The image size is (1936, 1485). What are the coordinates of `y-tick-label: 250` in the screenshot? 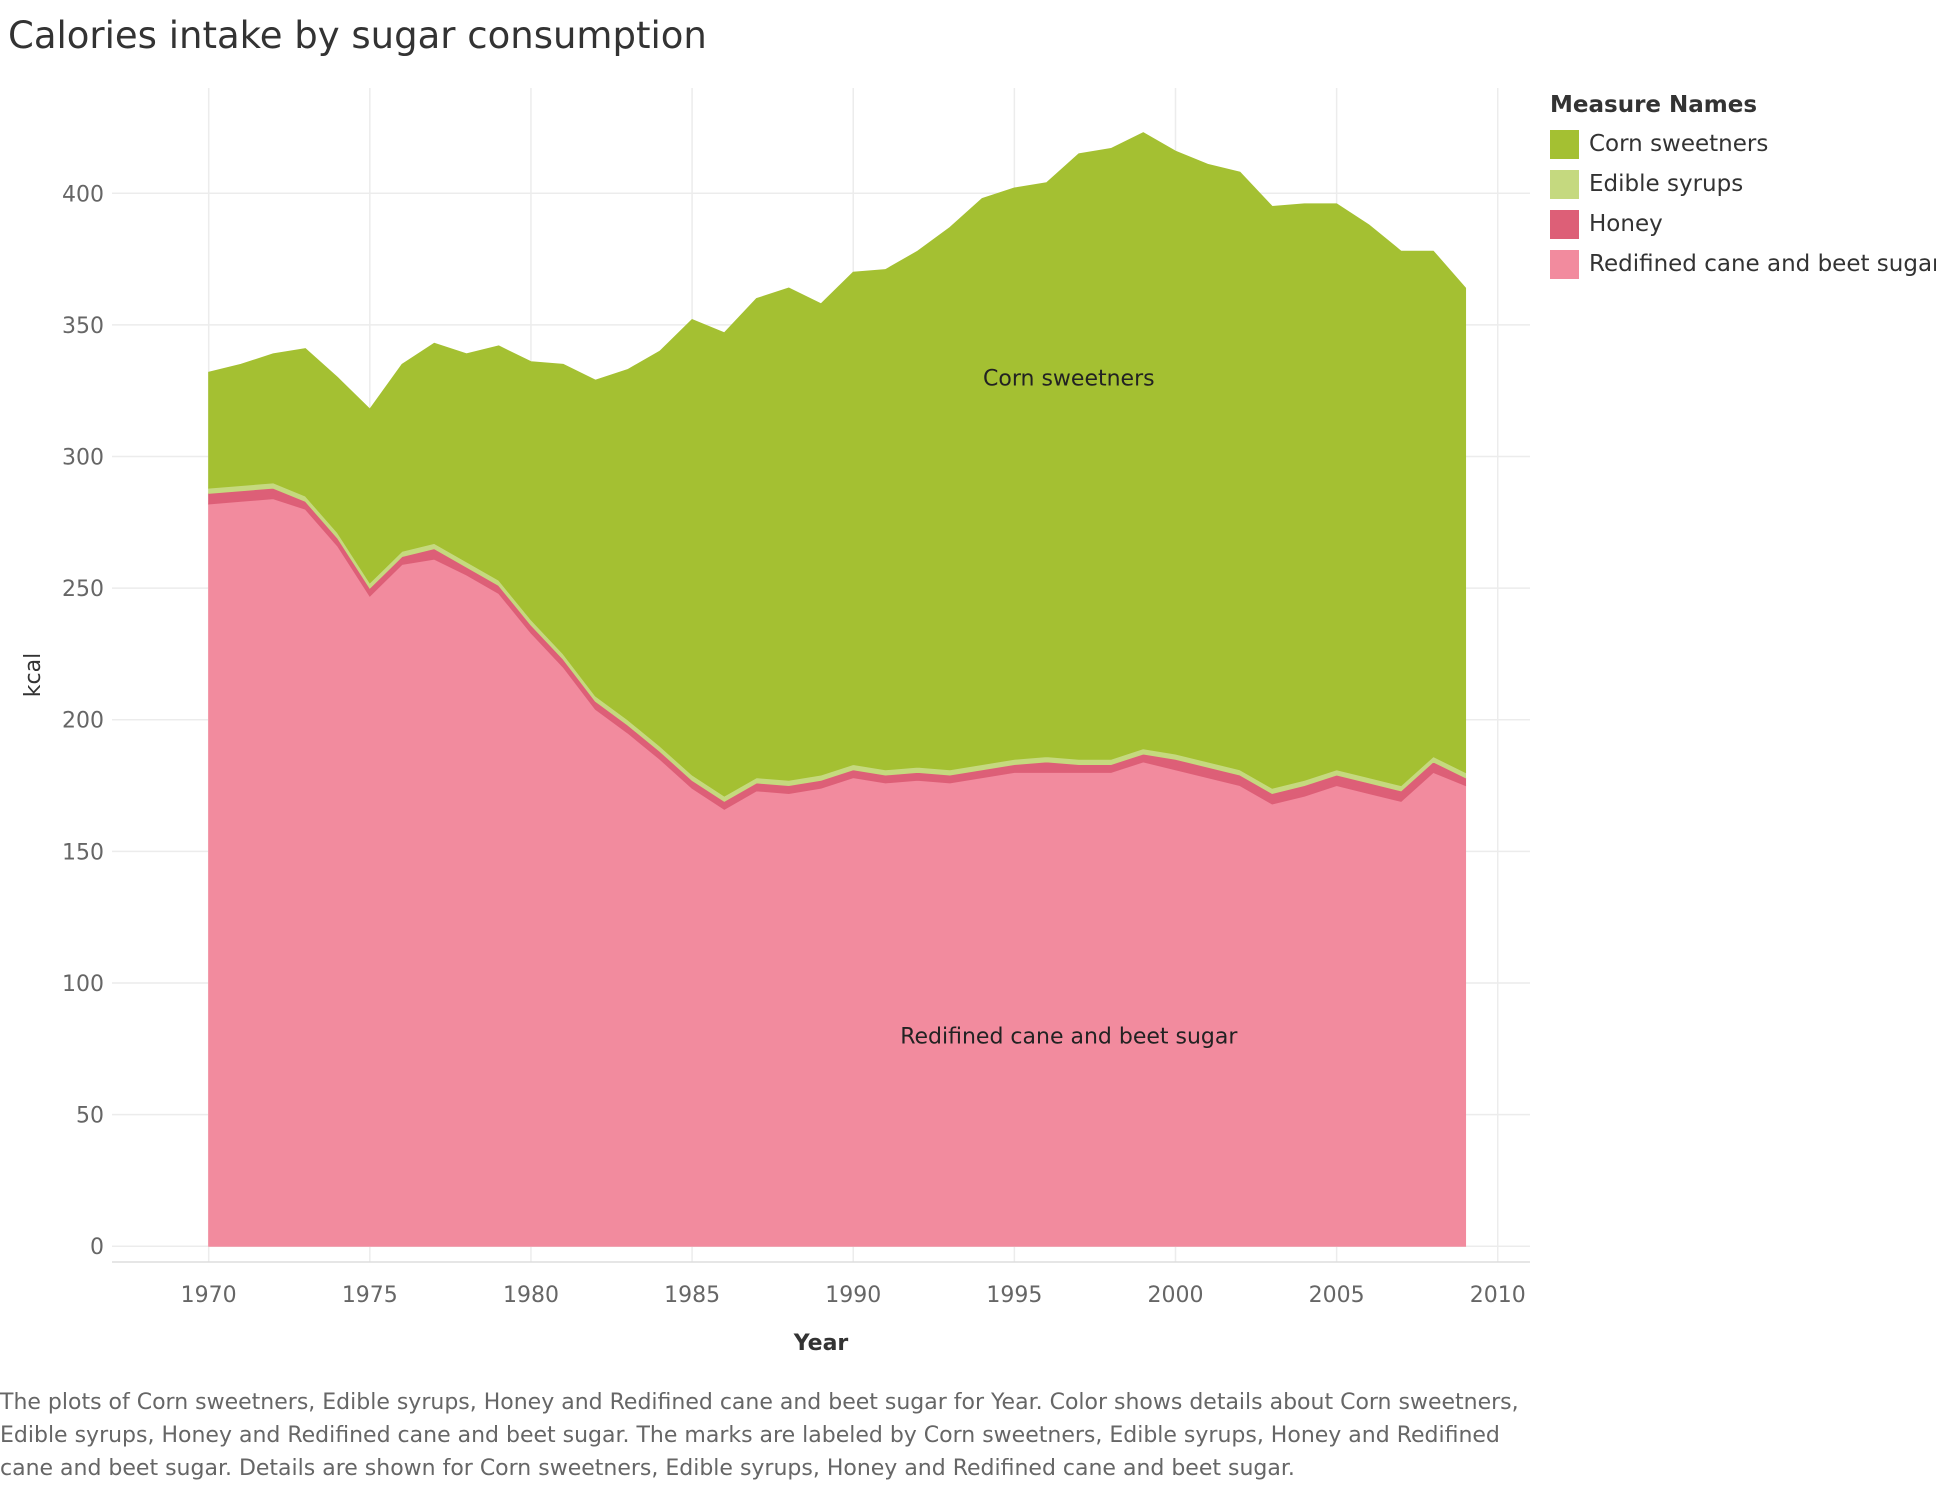 It's located at (83, 589).